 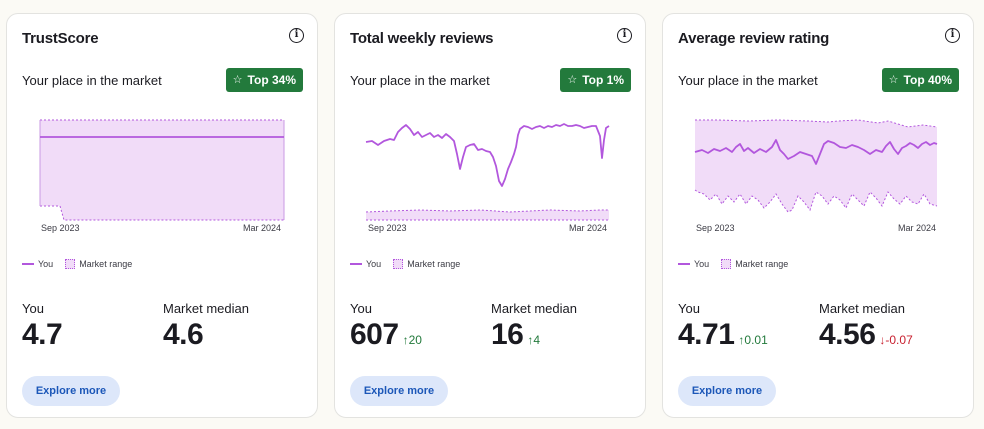 I want to click on you-delta-value: 0.01, so click(x=756, y=340).